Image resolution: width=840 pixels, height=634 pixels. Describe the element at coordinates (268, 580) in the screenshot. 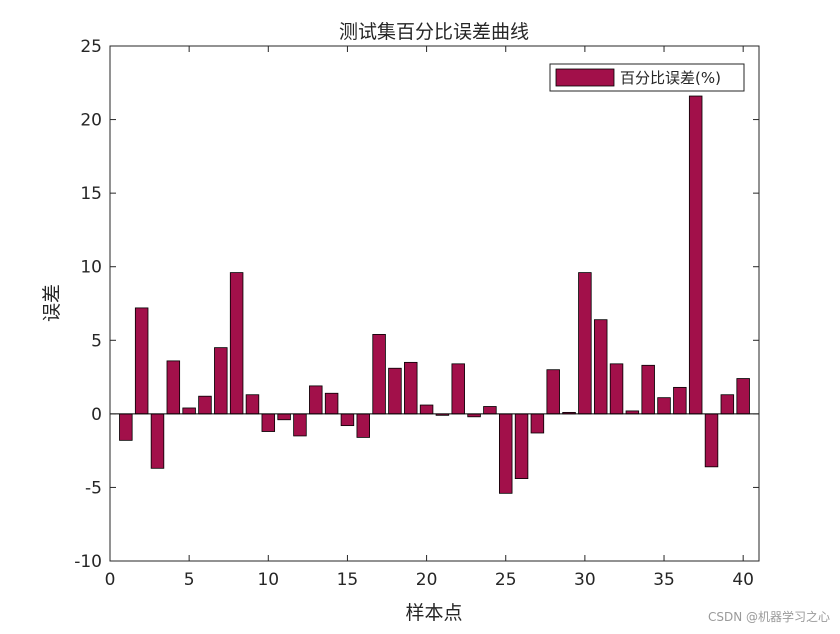

I see `x-tick-label: 10` at that location.